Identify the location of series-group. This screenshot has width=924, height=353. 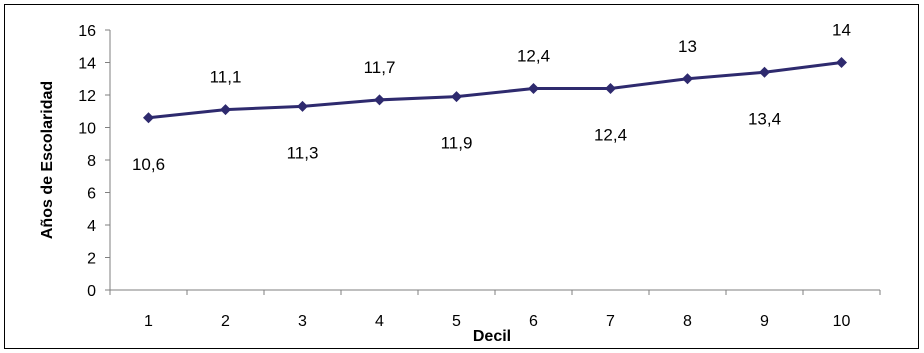
(495, 90).